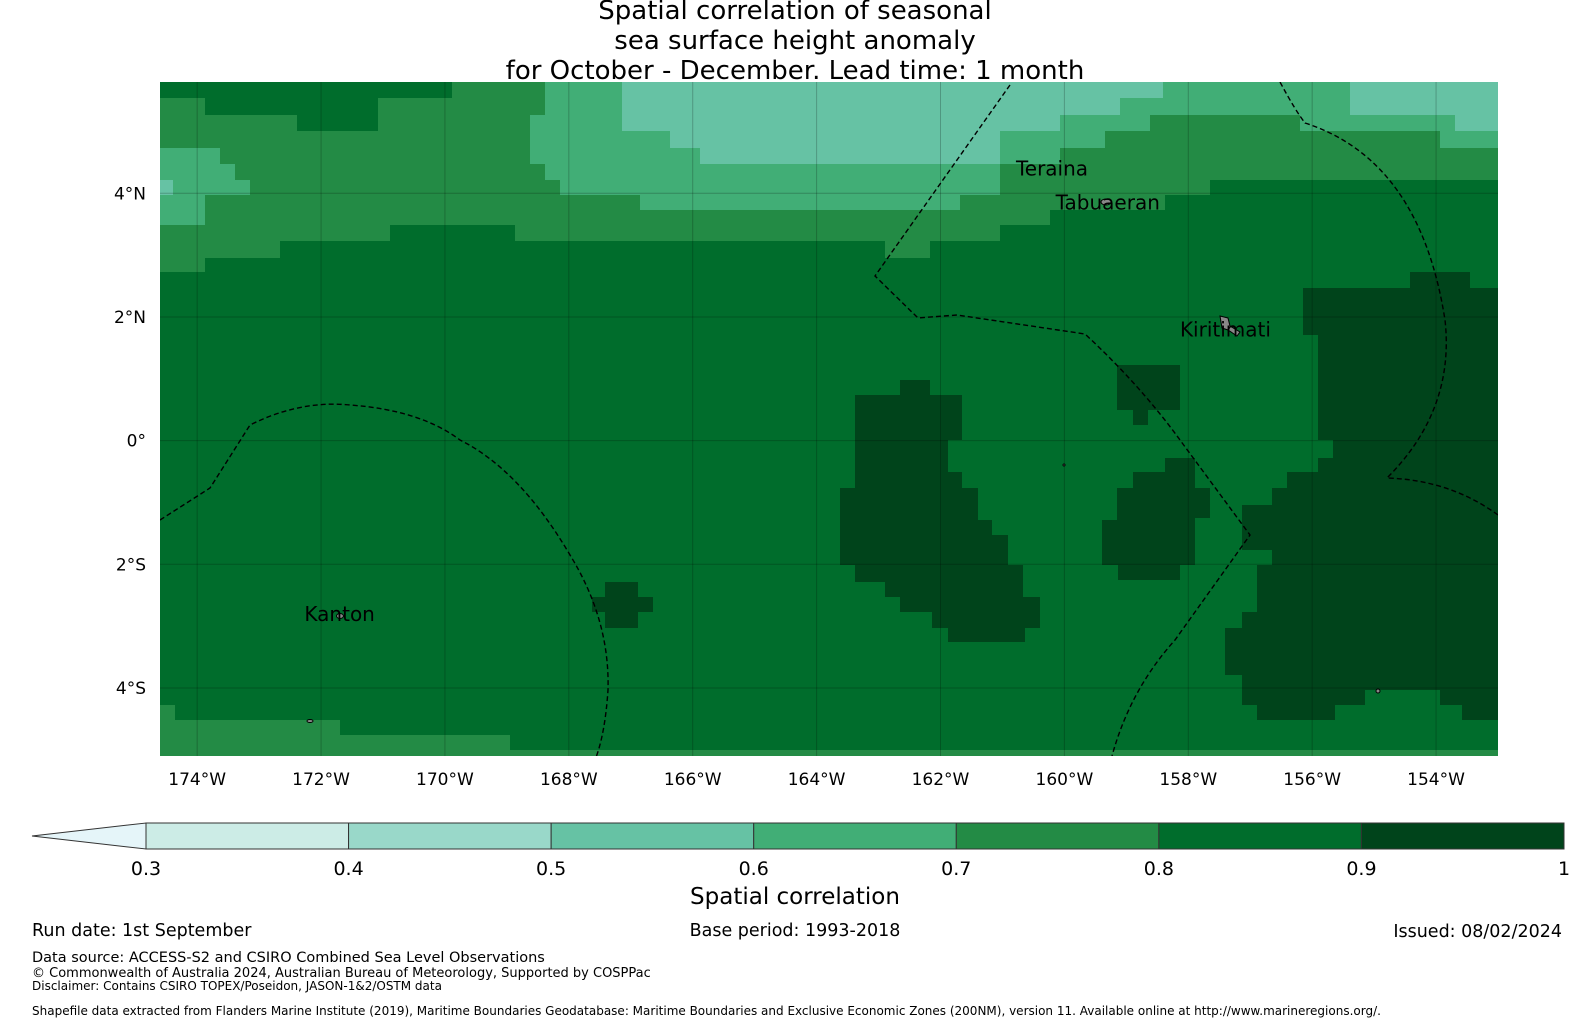  Describe the element at coordinates (131, 689) in the screenshot. I see `lat-tick-label: 4°S` at that location.